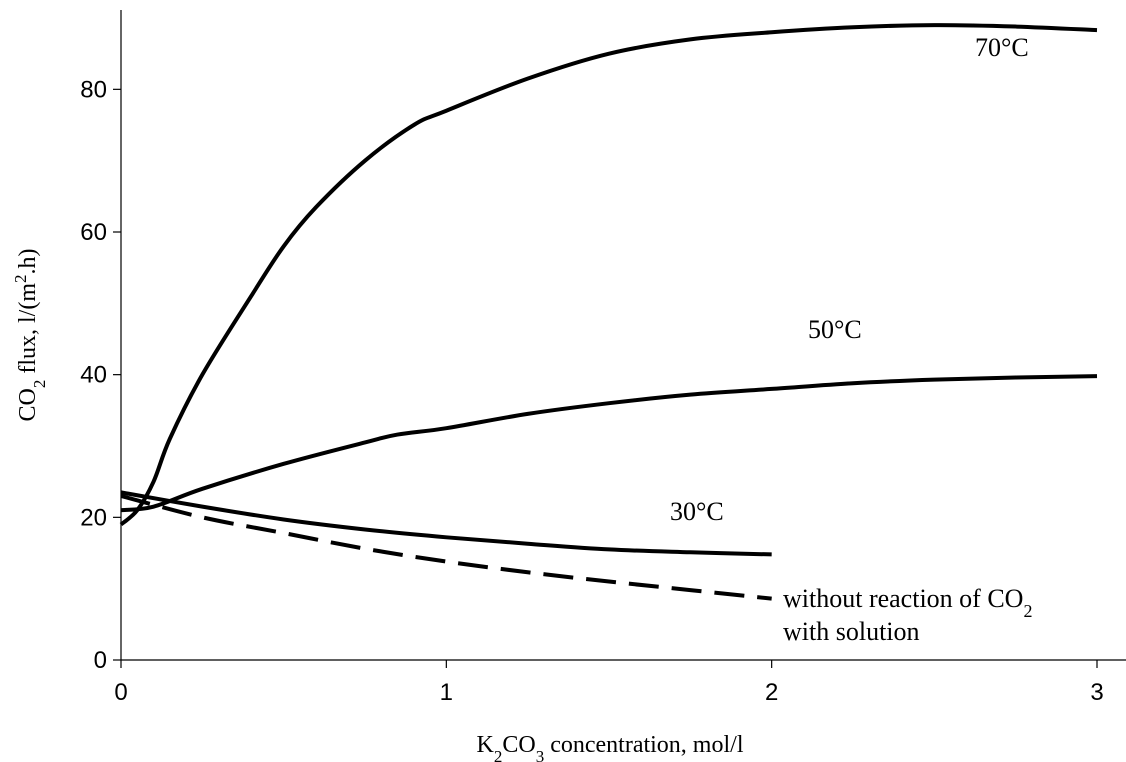 This screenshot has width=1126, height=762. What do you see at coordinates (771, 692) in the screenshot?
I see `x-tick-label: 2` at bounding box center [771, 692].